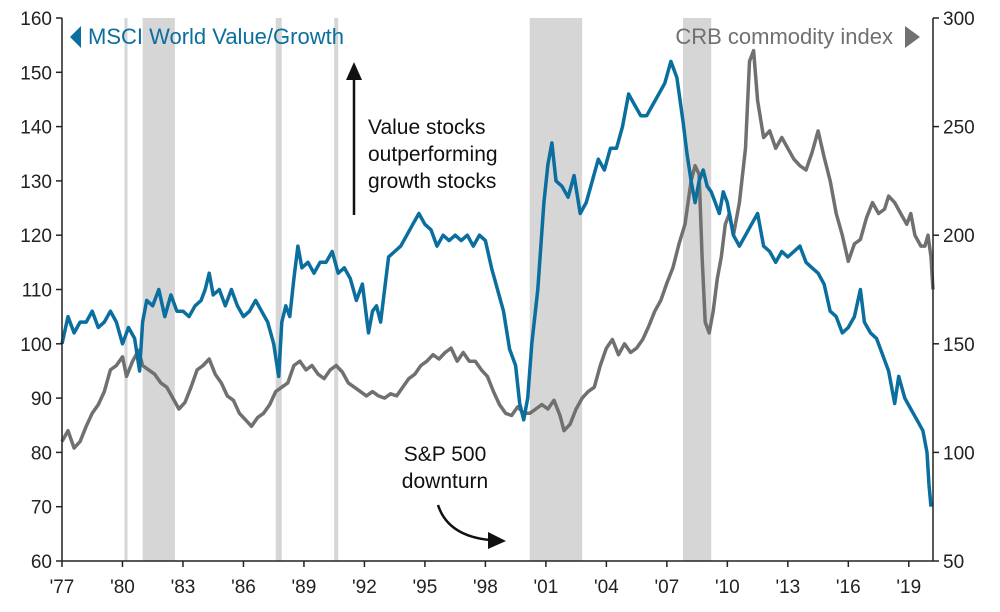  I want to click on x-tick-label: '07, so click(666, 587).